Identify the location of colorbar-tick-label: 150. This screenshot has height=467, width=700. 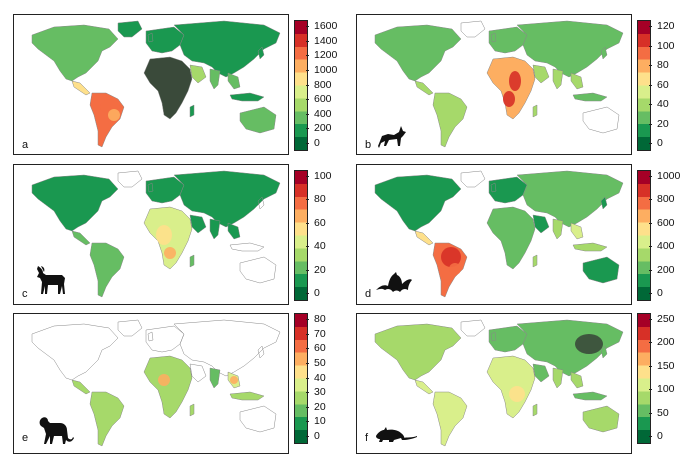
(666, 365).